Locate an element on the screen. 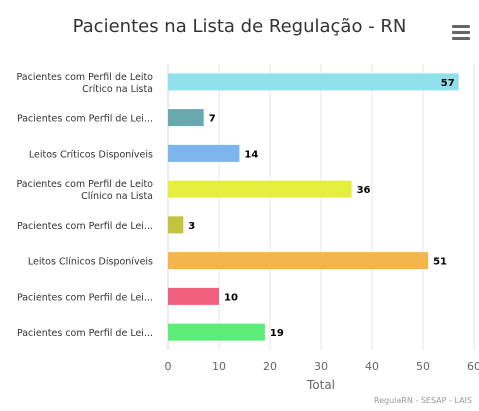  data-label: 7 is located at coordinates (212, 119).